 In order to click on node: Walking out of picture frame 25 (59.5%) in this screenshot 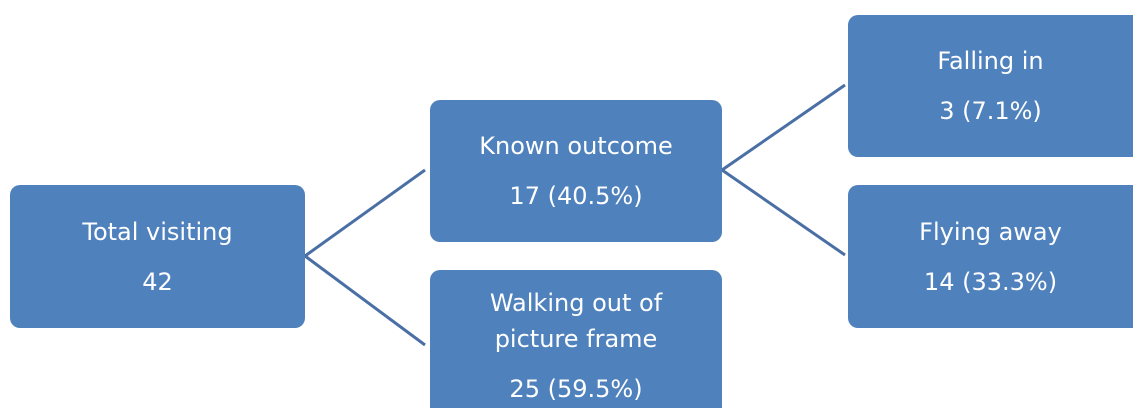, I will do `click(576, 339)`.